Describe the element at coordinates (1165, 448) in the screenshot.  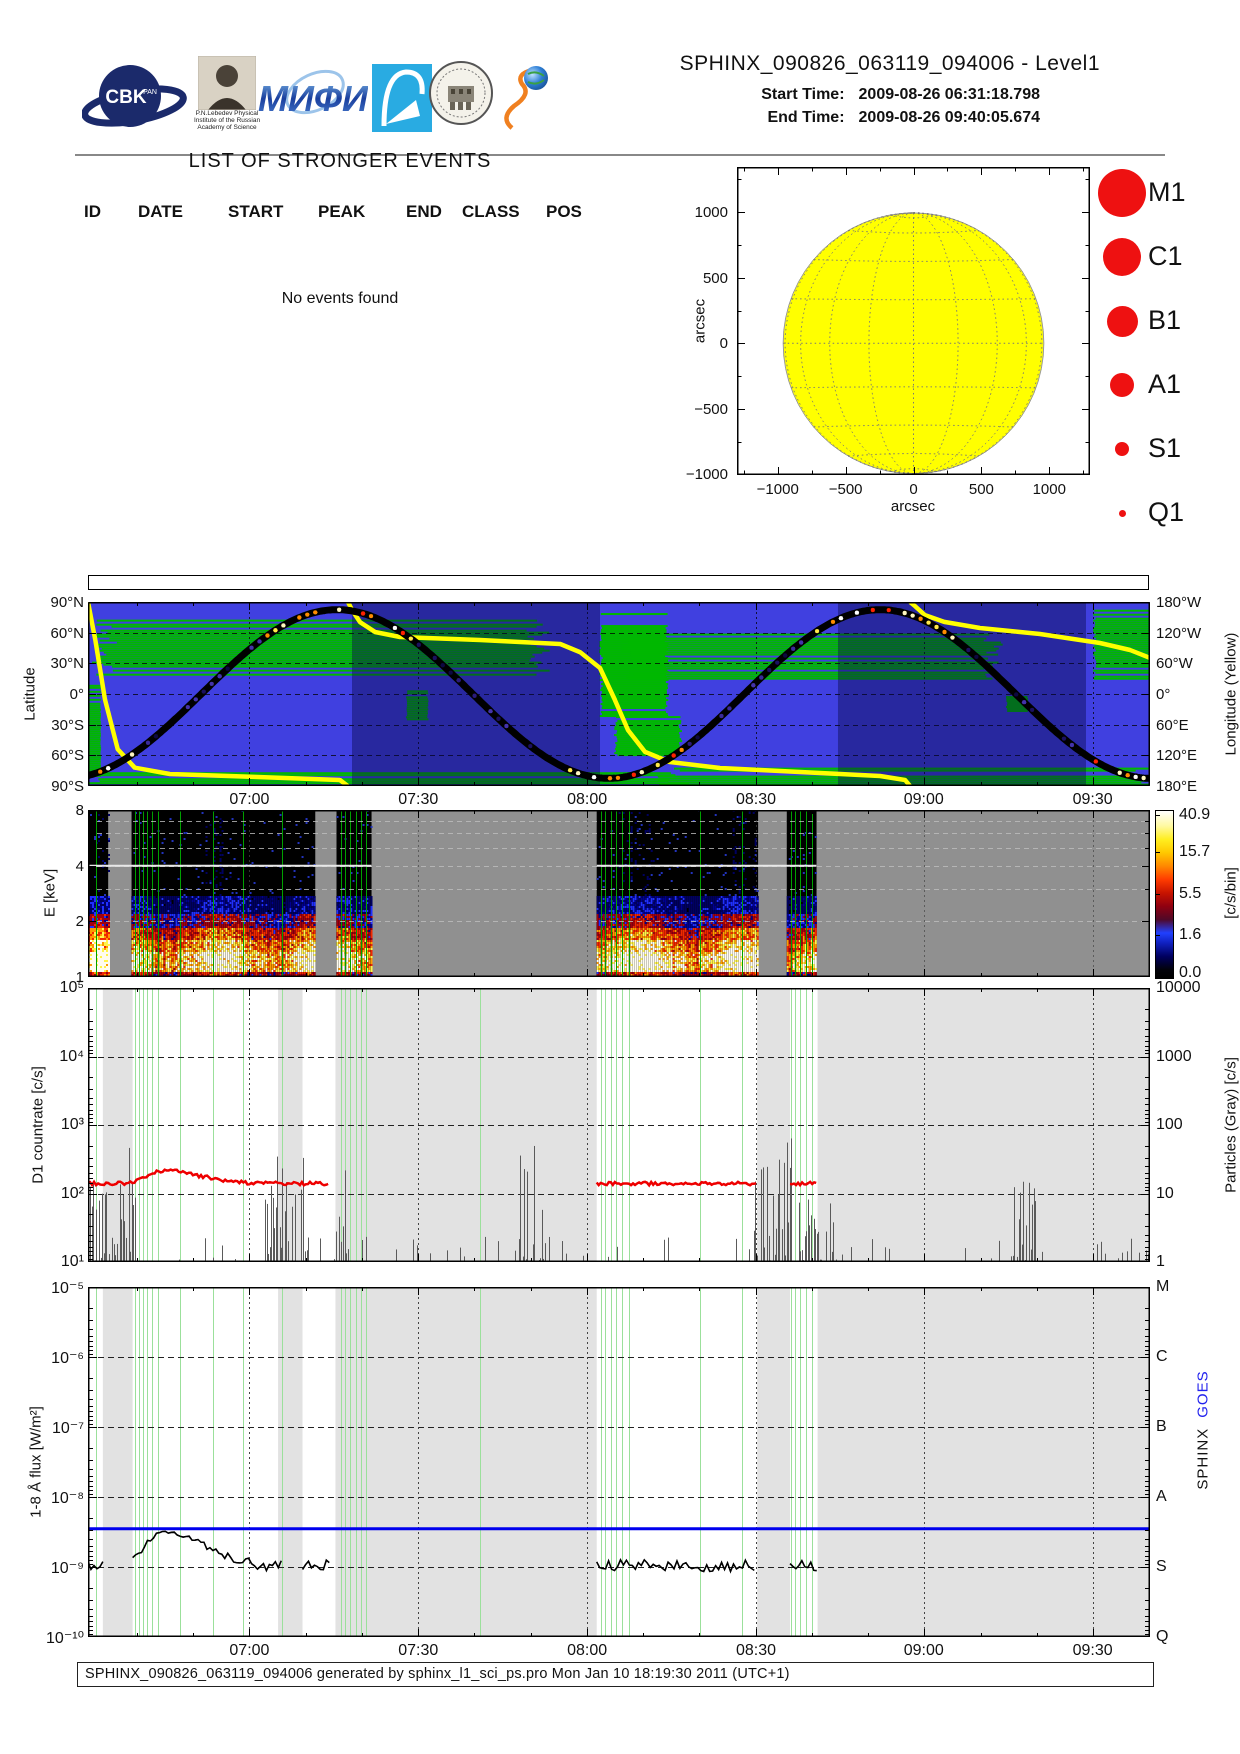
I see `legend-flare-label: S1` at that location.